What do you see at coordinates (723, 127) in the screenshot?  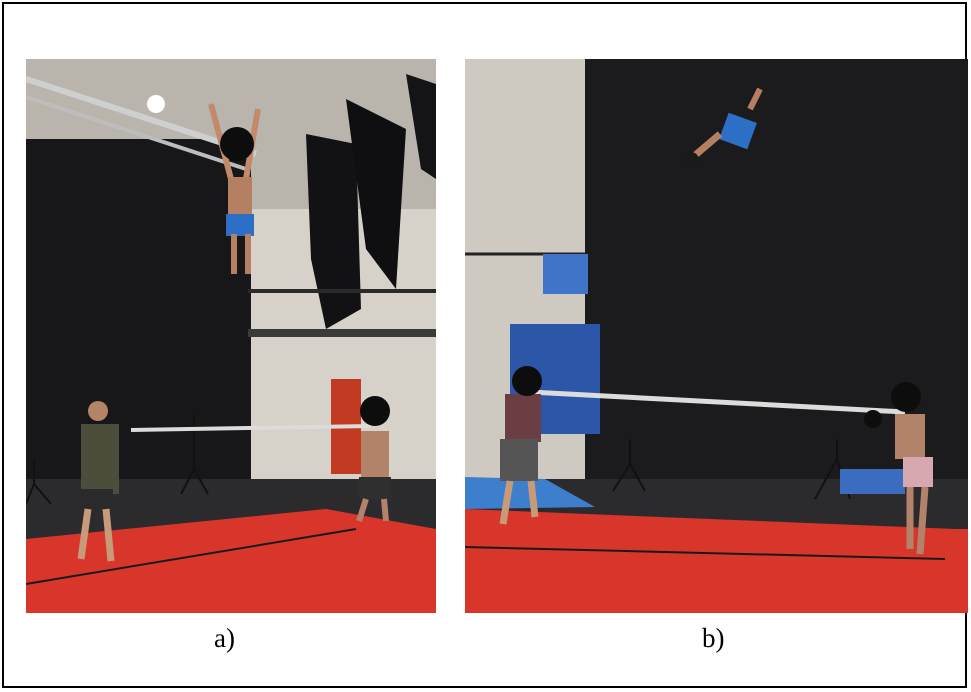 I see `flyer-athlete` at bounding box center [723, 127].